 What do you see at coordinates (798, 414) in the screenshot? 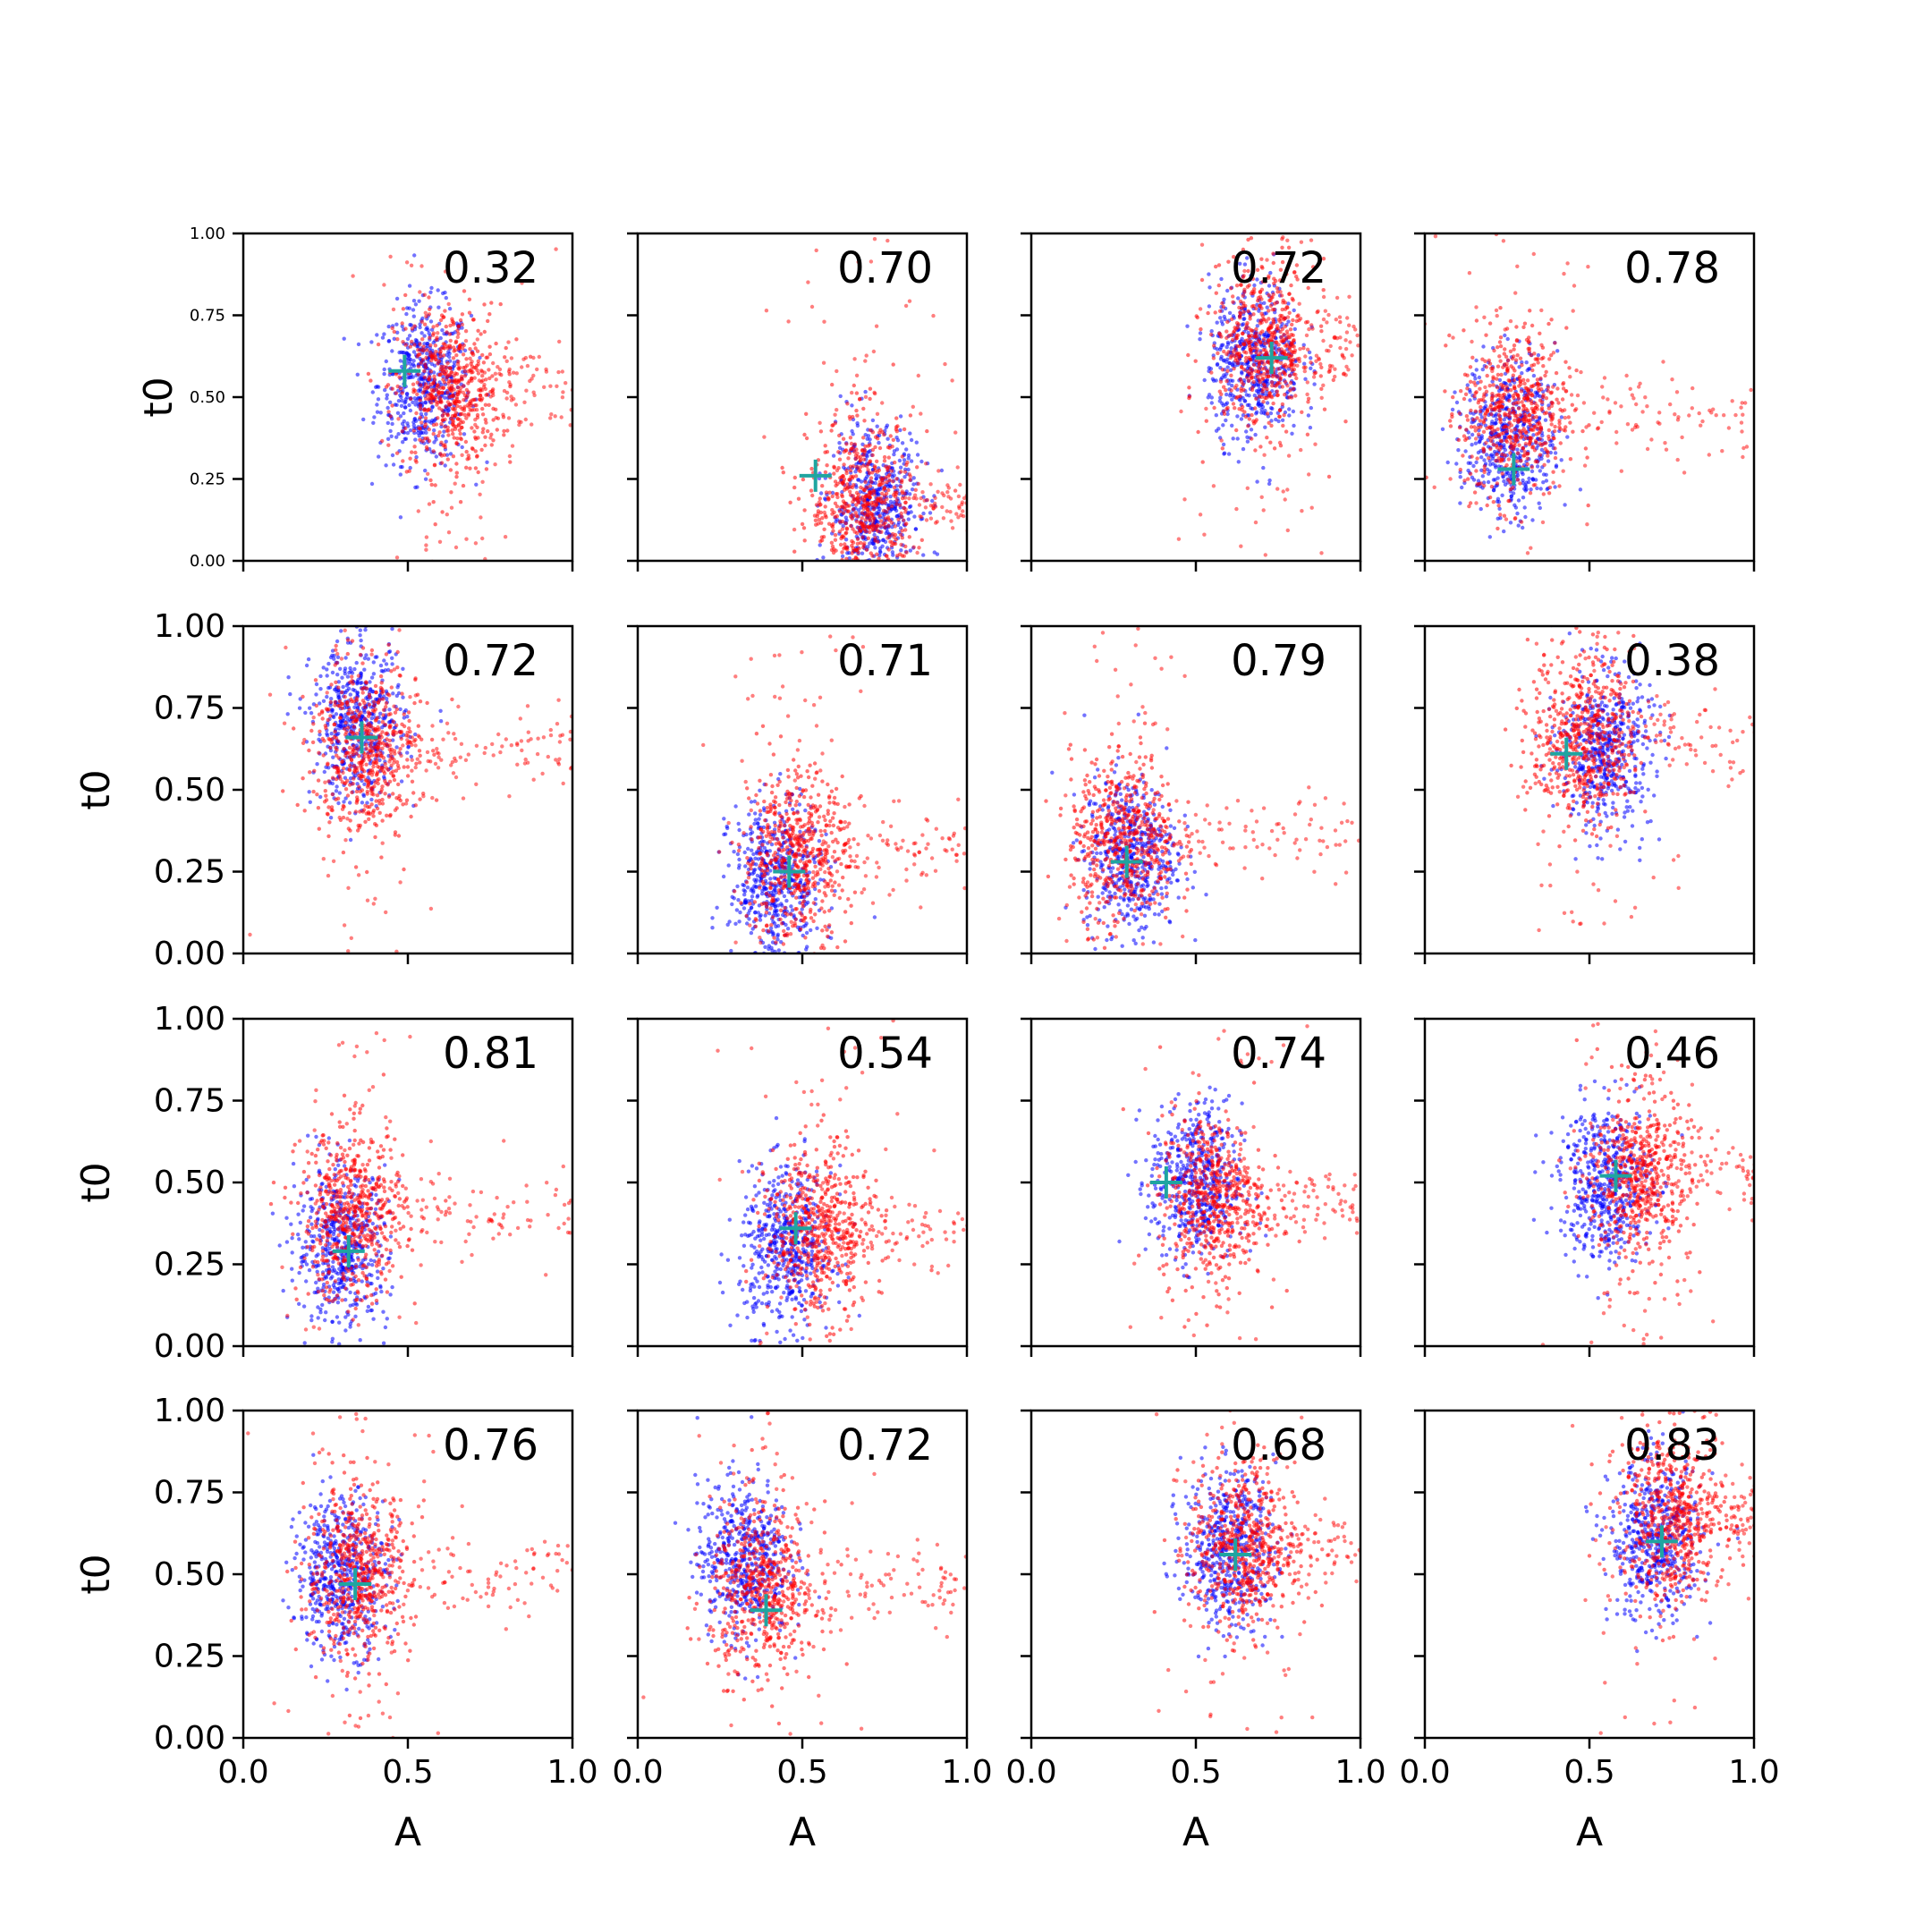
I see `scatter-panel-2: 0.70` at bounding box center [798, 414].